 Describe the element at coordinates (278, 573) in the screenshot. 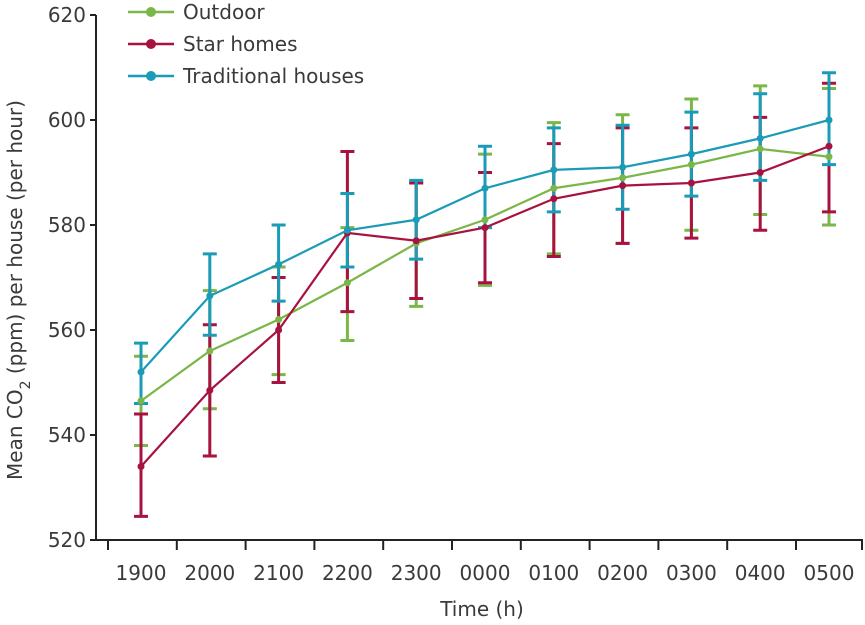

I see `x-tick-label: 2100` at that location.